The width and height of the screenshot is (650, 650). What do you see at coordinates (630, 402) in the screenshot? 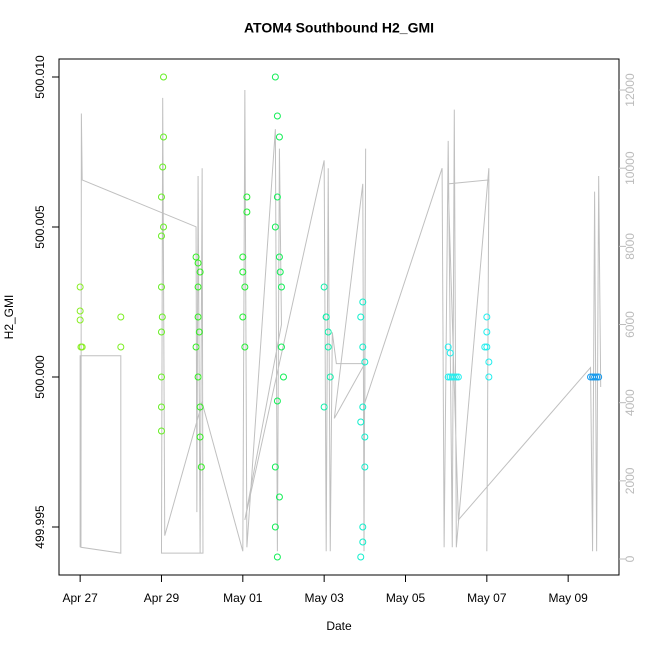
I see `y2-tick-label: 4000` at bounding box center [630, 402].